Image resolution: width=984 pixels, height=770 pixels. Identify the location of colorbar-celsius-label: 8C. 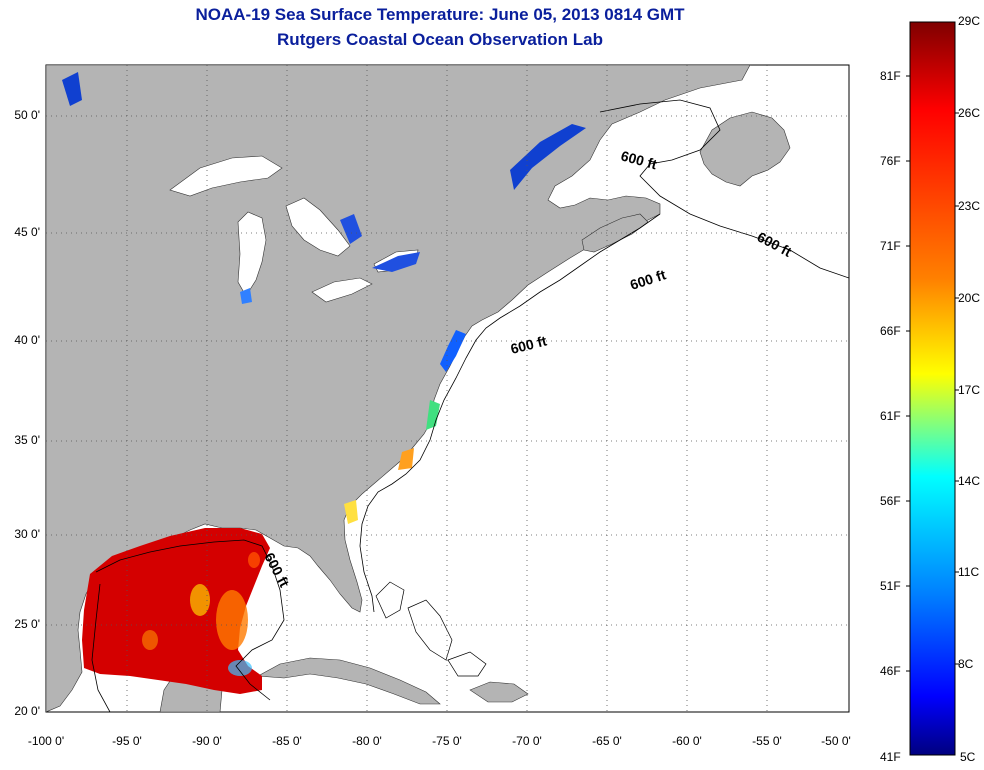
(966, 664).